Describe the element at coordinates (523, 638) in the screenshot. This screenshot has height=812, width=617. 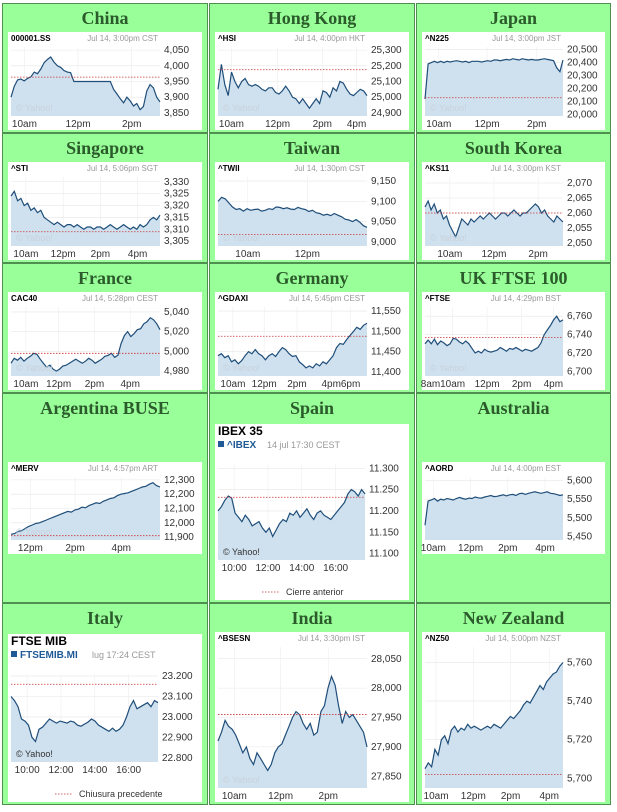
I see `timestamp: Jul 14, 5:00pm NZST` at that location.